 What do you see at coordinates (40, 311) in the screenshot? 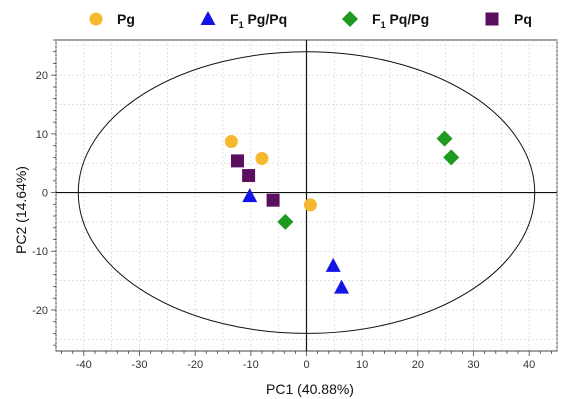
I see `y-tick-label: -20` at bounding box center [40, 311].